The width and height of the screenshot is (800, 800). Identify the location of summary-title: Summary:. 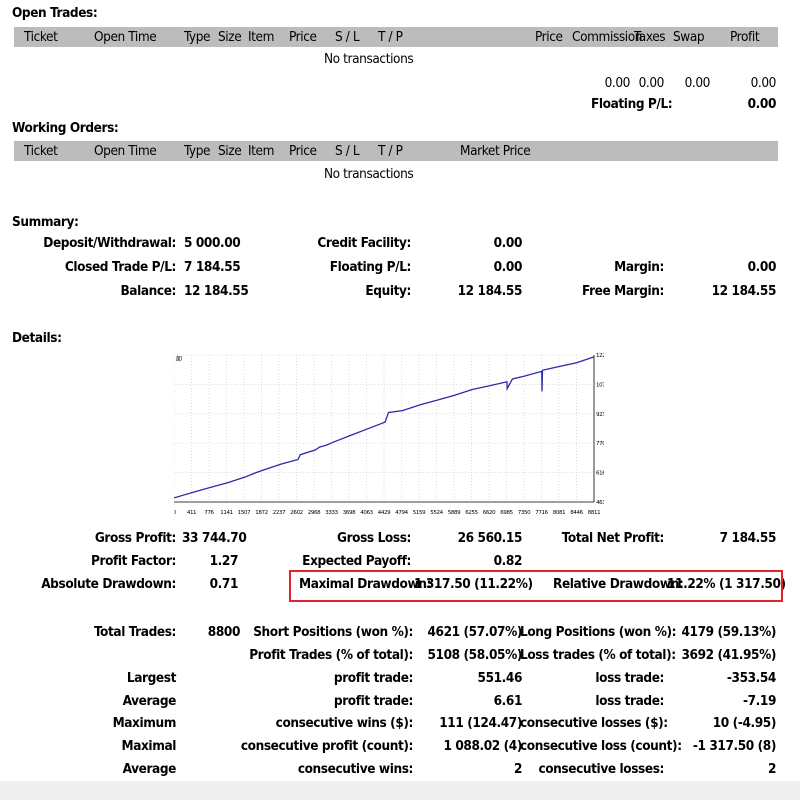
(45, 222).